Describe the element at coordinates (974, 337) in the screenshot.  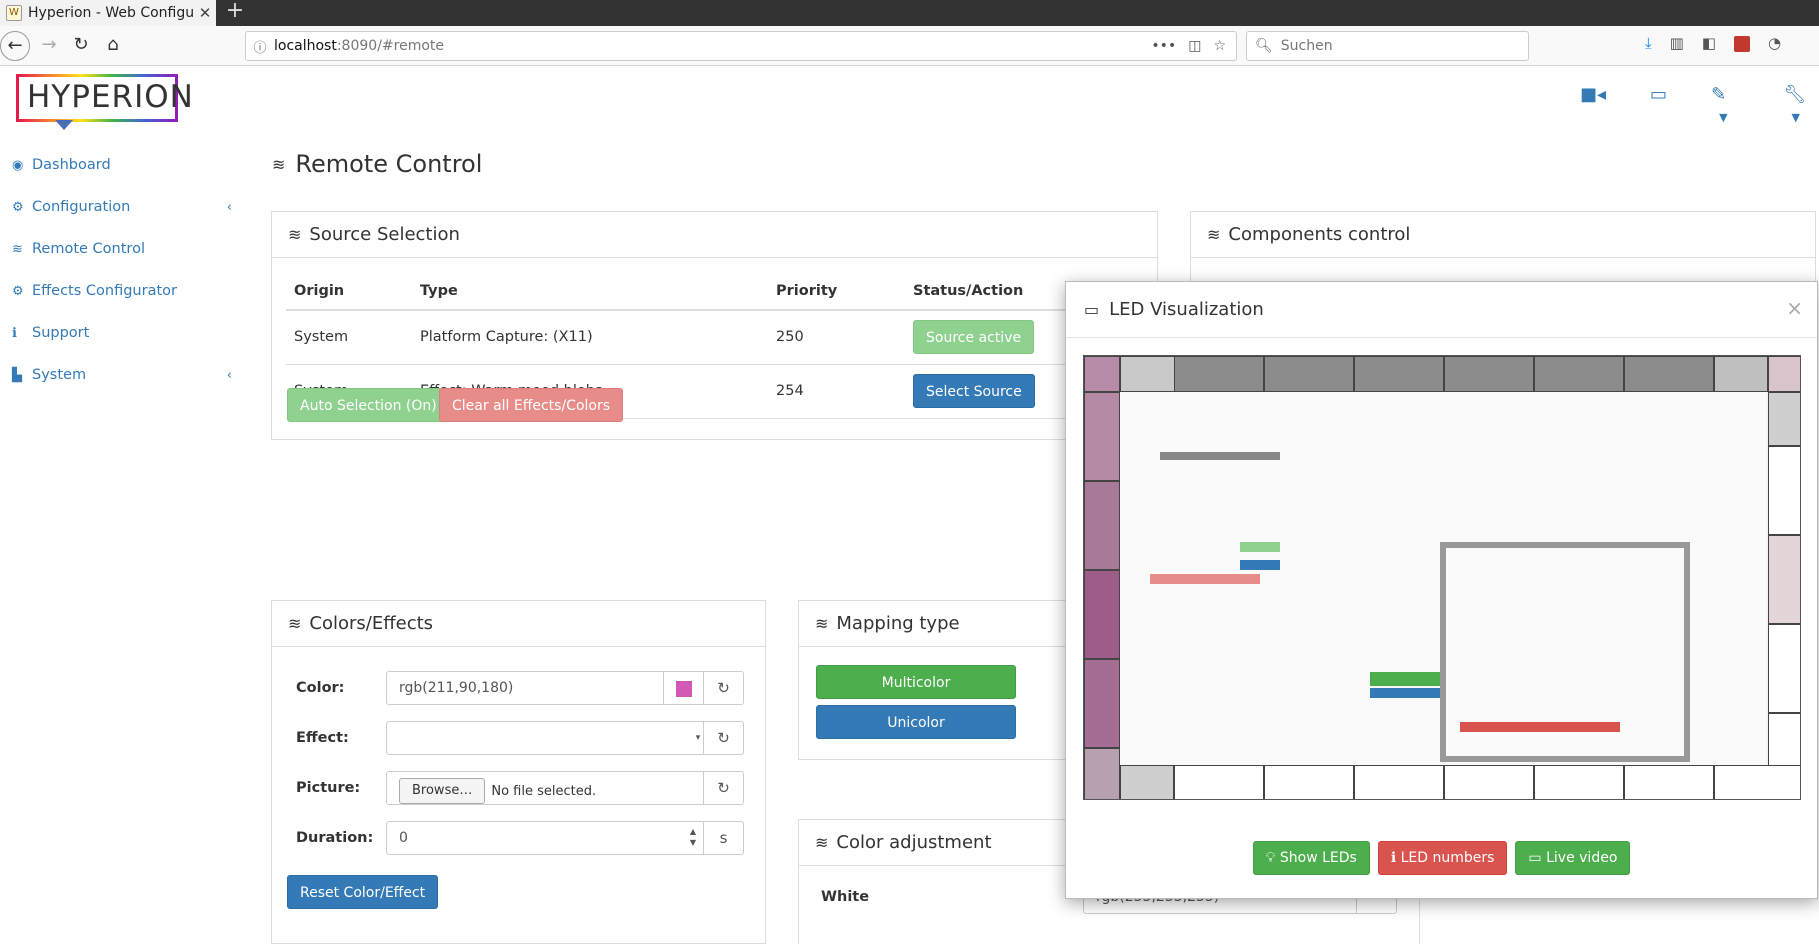
I see `source-active-button: Source active` at that location.